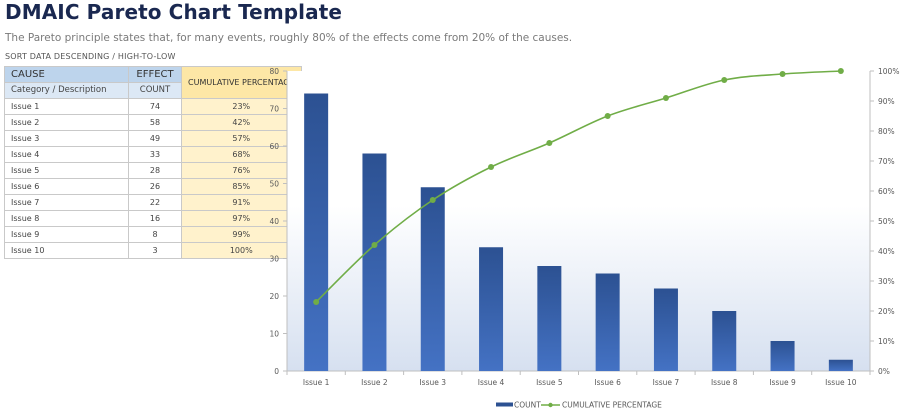 The image size is (900, 413). I want to click on cause-cell: Issue 10, so click(66, 250).